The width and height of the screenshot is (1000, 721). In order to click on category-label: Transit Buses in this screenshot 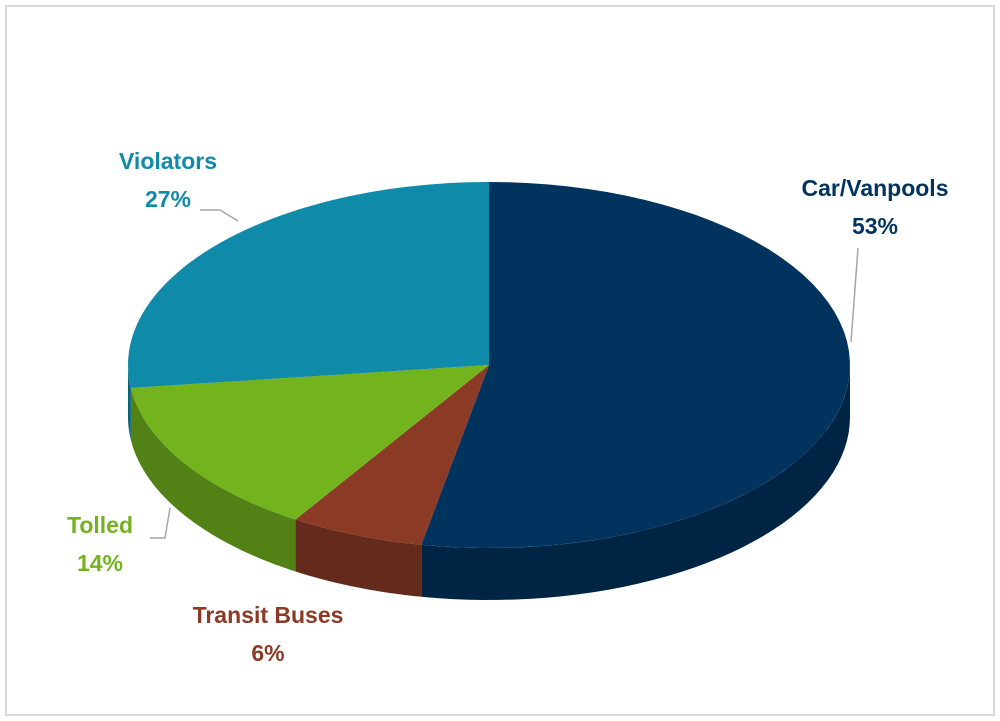, I will do `click(268, 615)`.